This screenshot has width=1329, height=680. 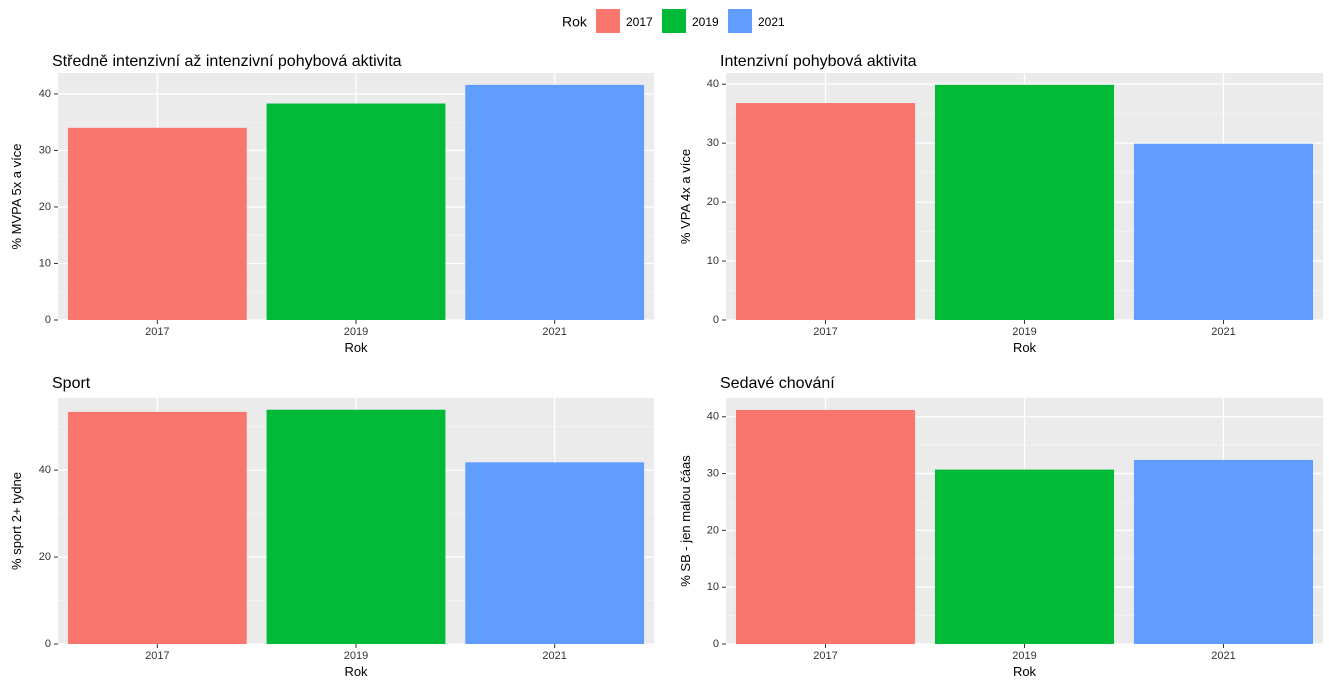 I want to click on y-axis-title: % MVPA 5x a více, so click(x=16, y=197).